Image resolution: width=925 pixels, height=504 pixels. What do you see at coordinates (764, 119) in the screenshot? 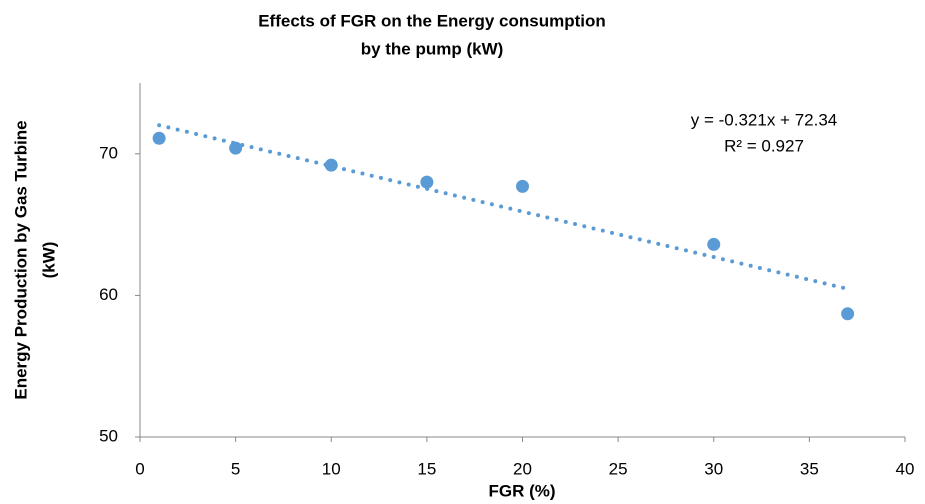
I see `trendline-equation: y = -0.321x + 72.34` at bounding box center [764, 119].